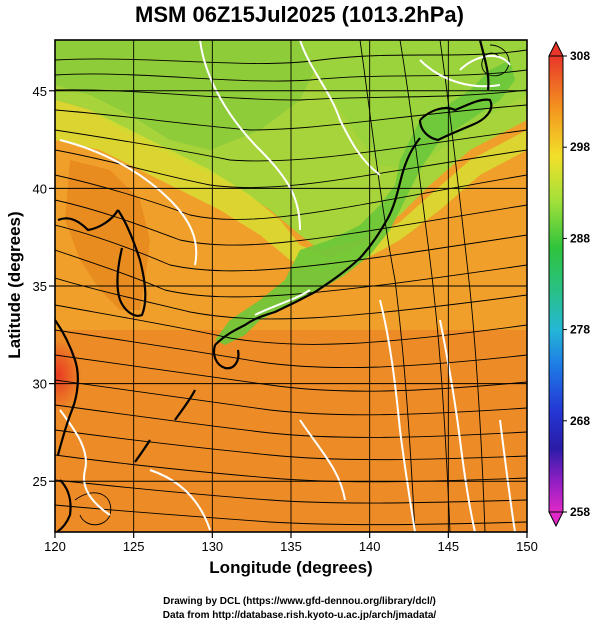 Image resolution: width=599 pixels, height=625 pixels. Describe the element at coordinates (55, 546) in the screenshot. I see `x-tick-label: 120` at that location.